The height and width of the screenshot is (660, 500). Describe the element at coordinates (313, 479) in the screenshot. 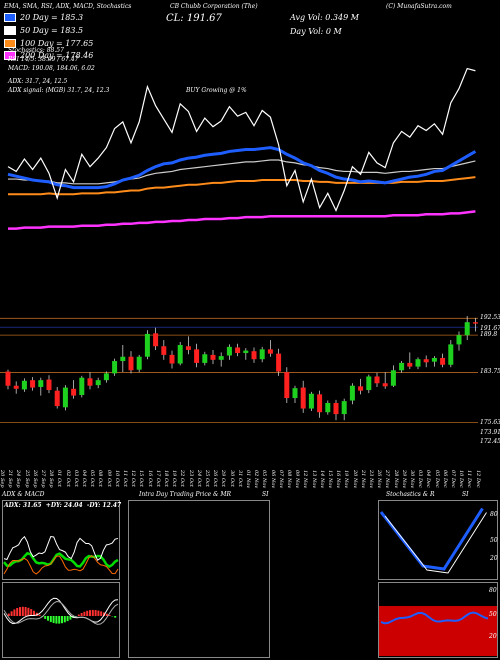

I see `date-label: 13 Nov` at that location.